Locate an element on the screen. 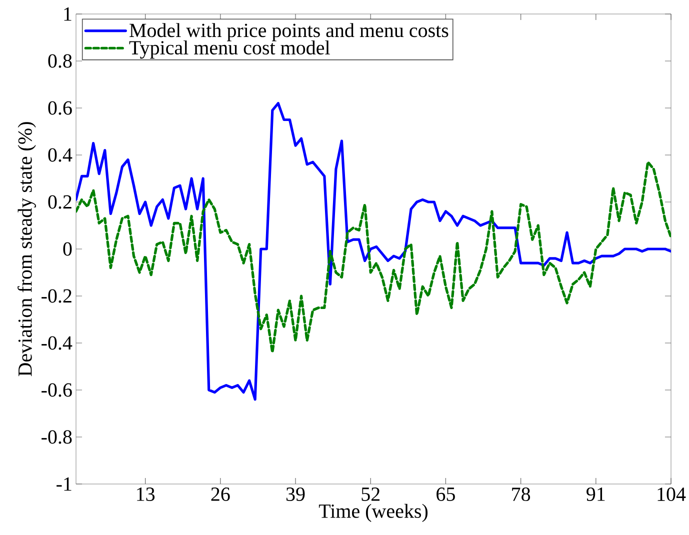 Image resolution: width=689 pixels, height=535 pixels. x-tick-label: 13 is located at coordinates (146, 494).